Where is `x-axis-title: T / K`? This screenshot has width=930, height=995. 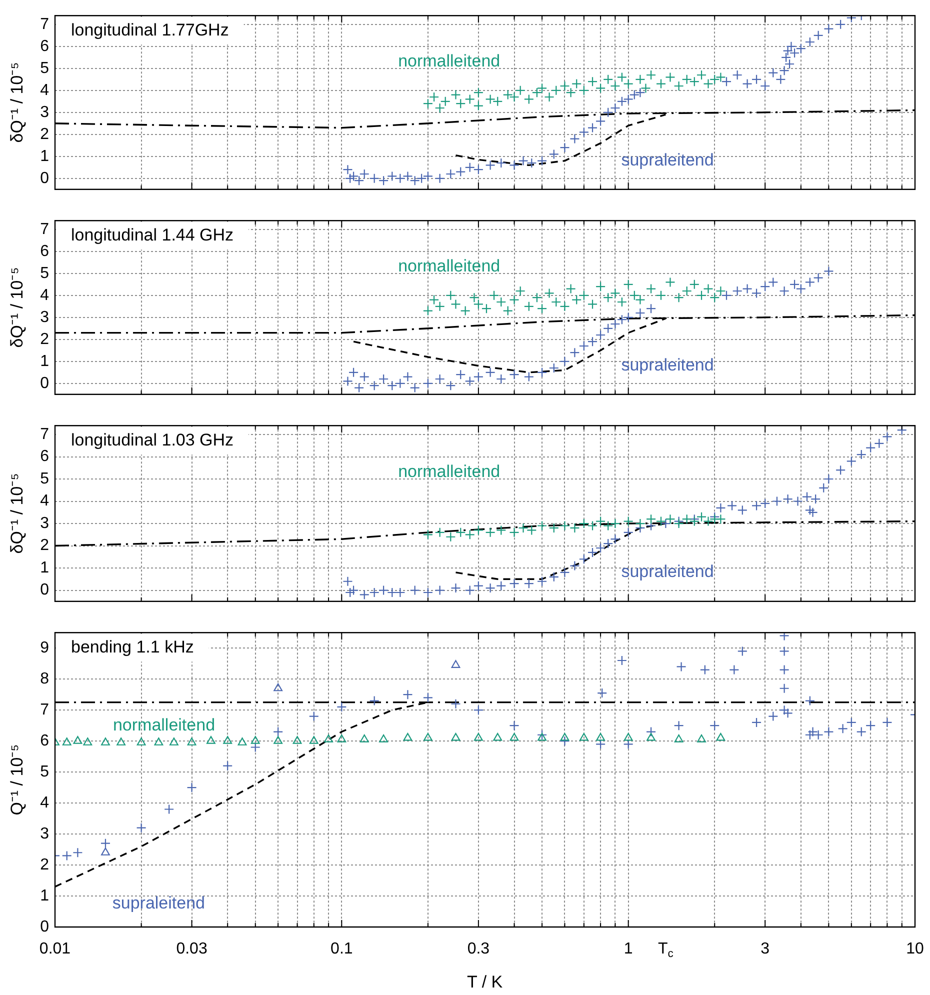
x-axis-title: T / K is located at coordinates (485, 982).